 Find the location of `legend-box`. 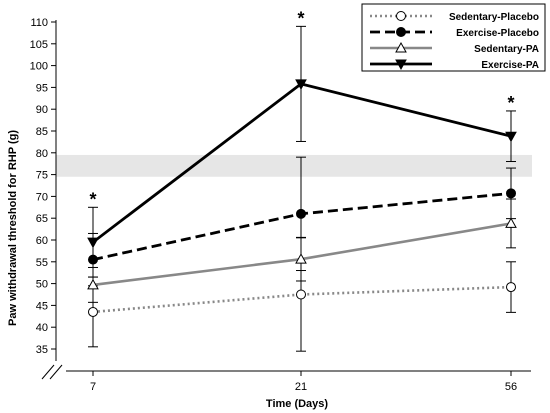

legend-box is located at coordinates (453, 37).